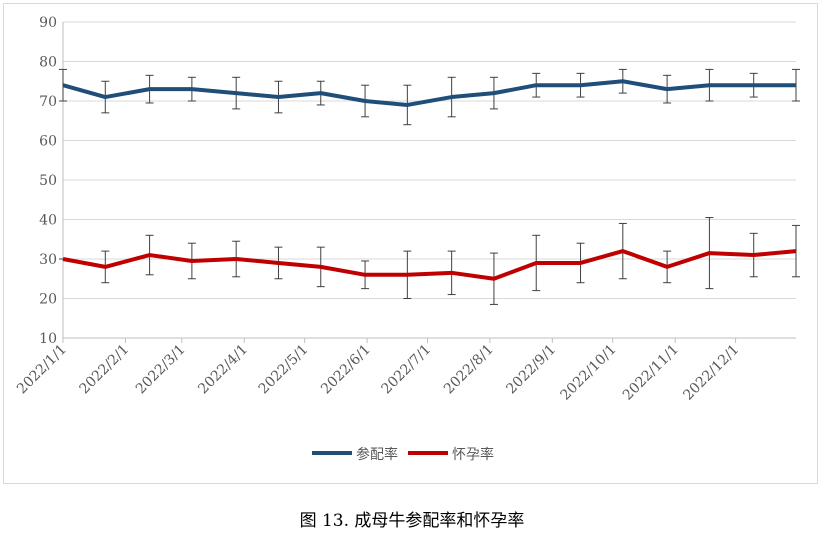 This screenshot has width=825, height=550. I want to click on y-tick-label: 50, so click(48, 181).